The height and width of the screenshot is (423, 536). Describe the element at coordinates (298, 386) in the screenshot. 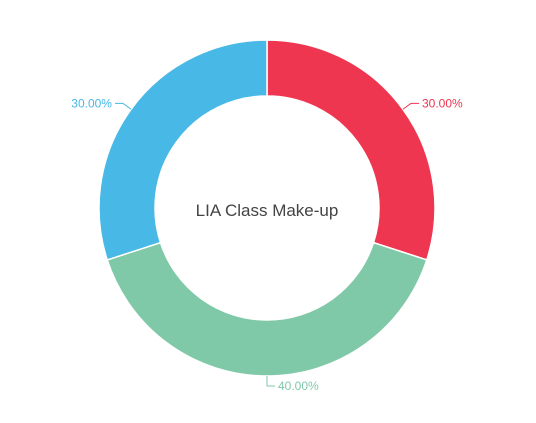

I see `slice-percent-label-2: 40.00%` at that location.